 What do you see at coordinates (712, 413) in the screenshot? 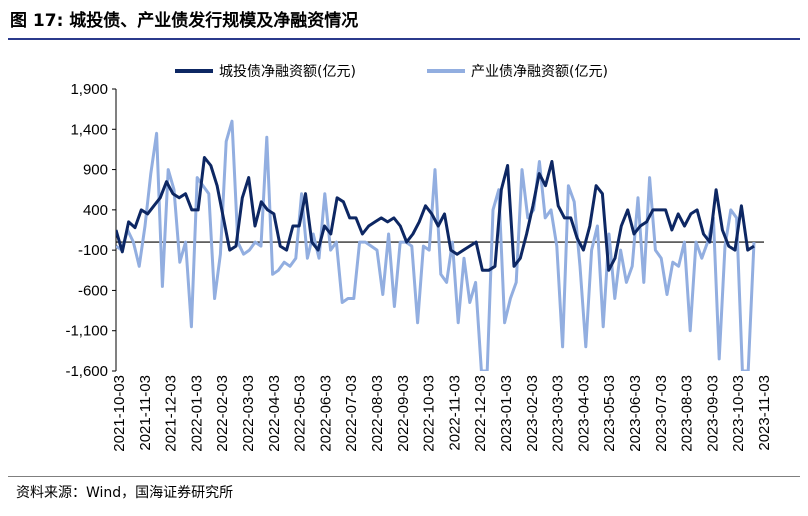
I see `x-tick-label: 2023-09-03` at bounding box center [712, 413].